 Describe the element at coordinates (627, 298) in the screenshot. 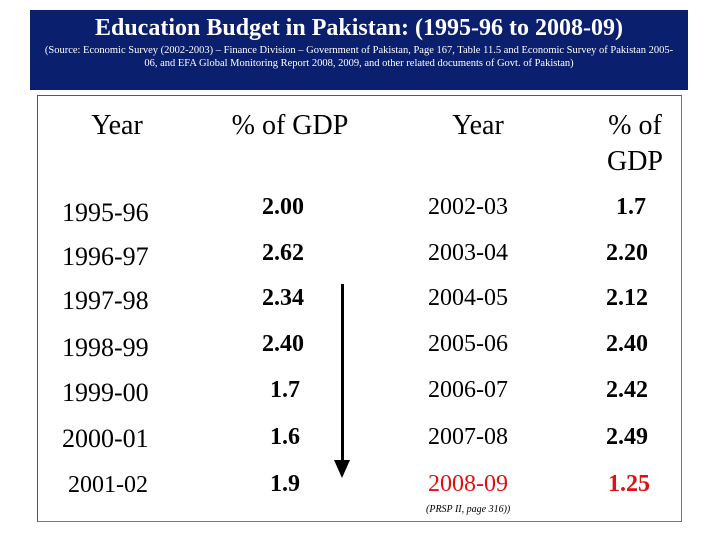

I see `gdp-right-2004-05: 2.12` at that location.